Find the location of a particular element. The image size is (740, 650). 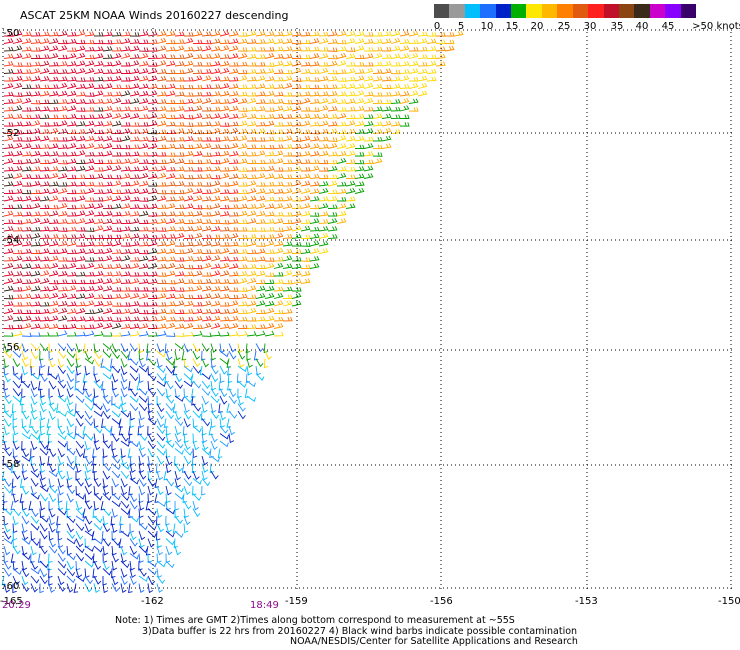

legend-label-15: 15 is located at coordinates (512, 26).